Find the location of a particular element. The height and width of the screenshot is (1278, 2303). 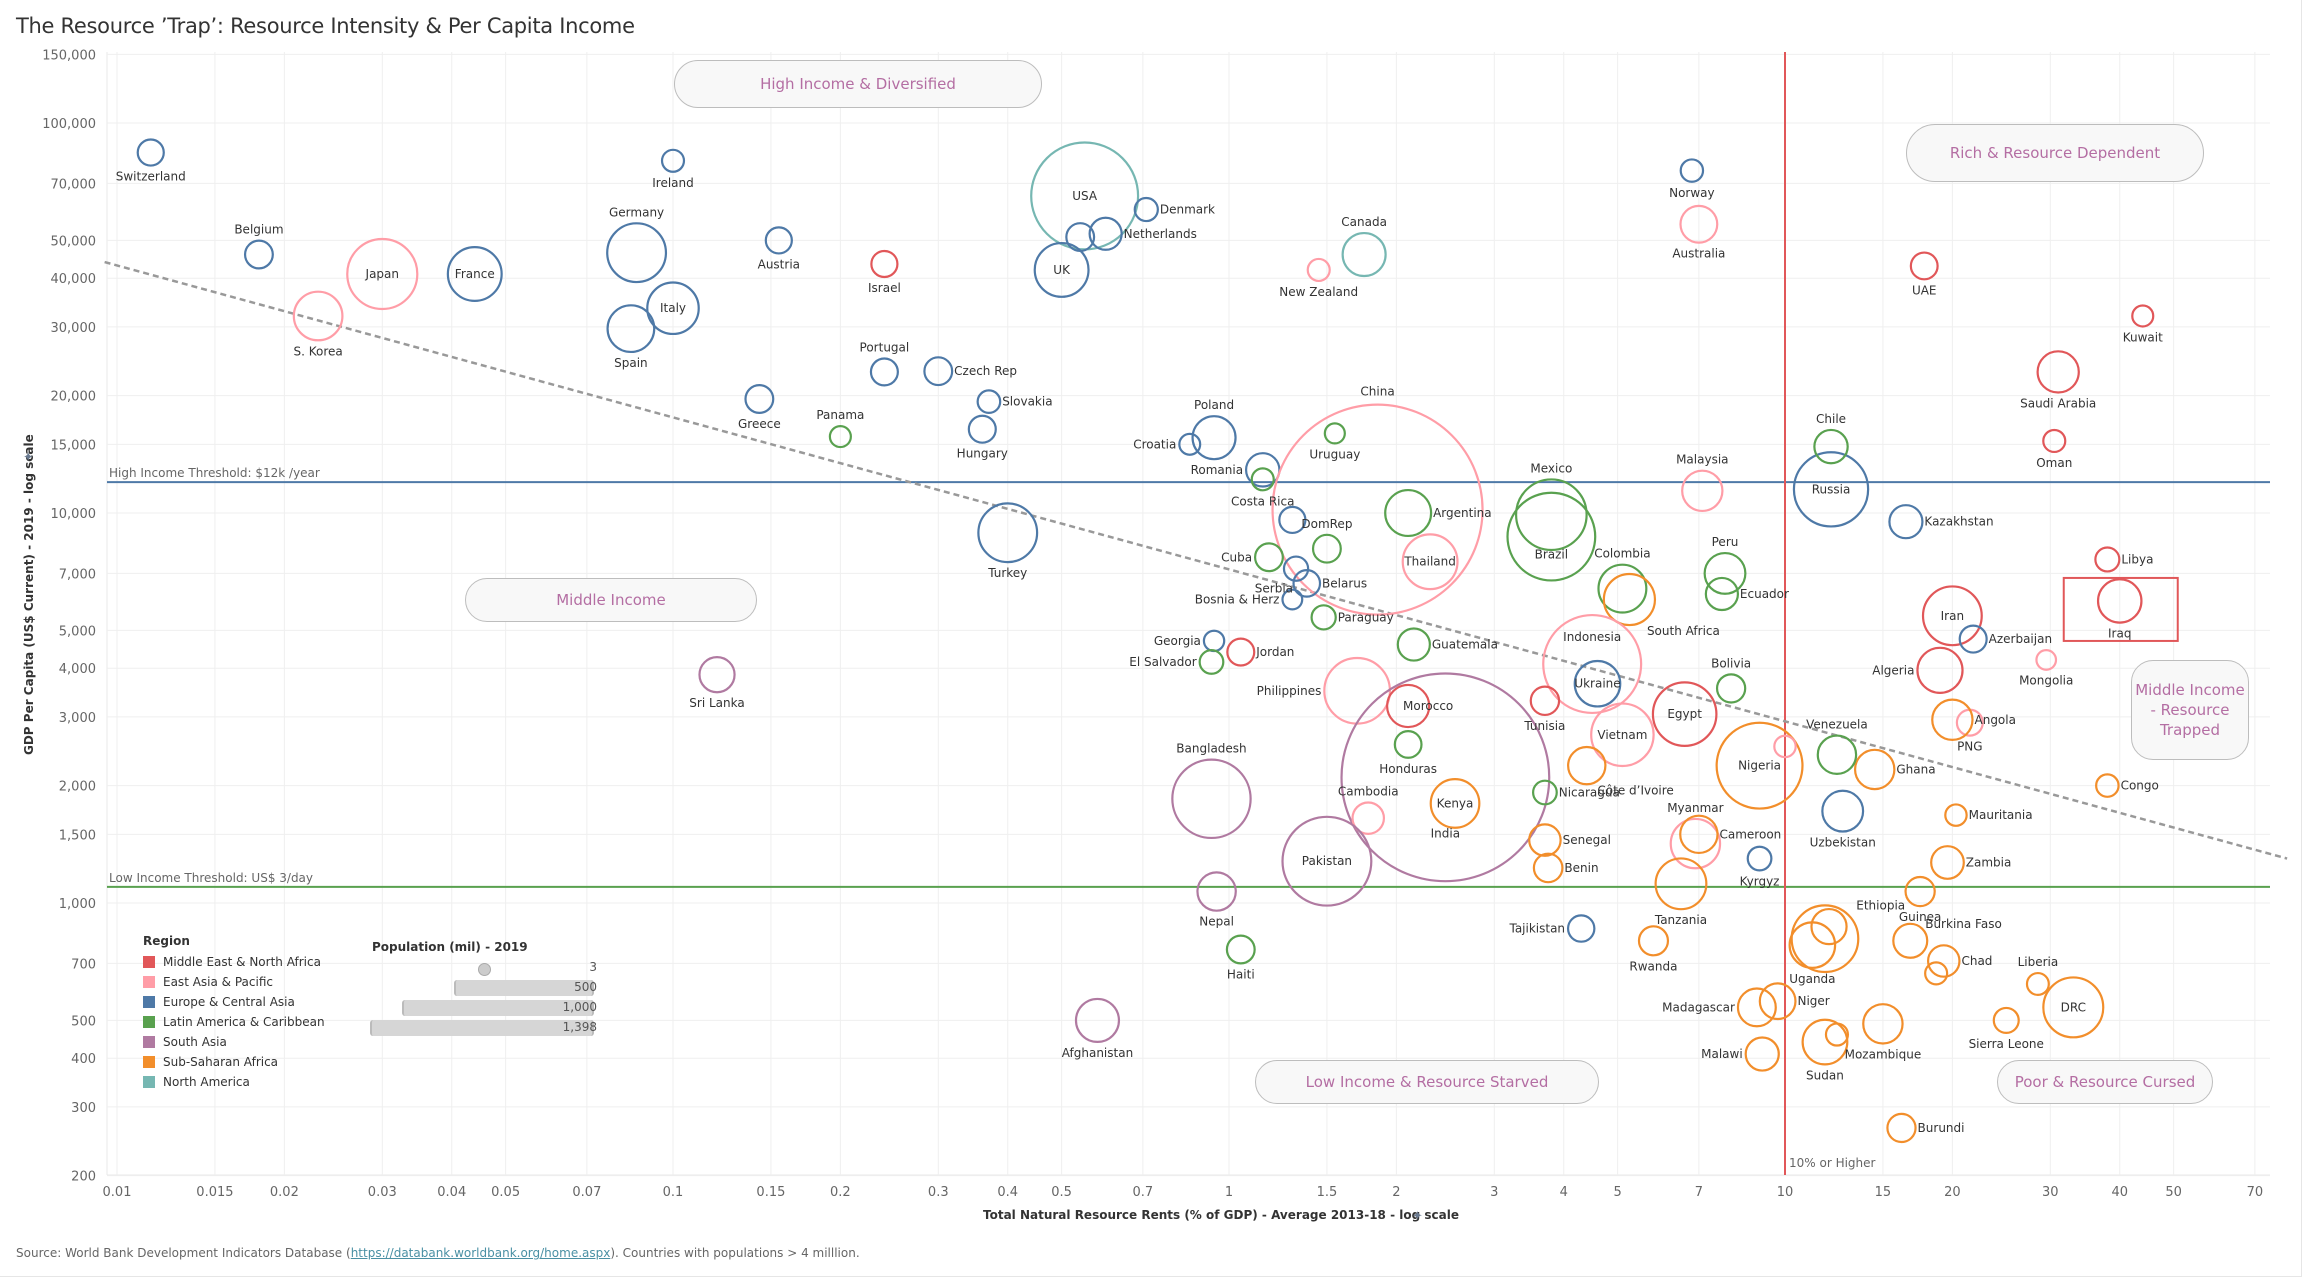

region-legend-item: East Asia & Pacific is located at coordinates (234, 982).